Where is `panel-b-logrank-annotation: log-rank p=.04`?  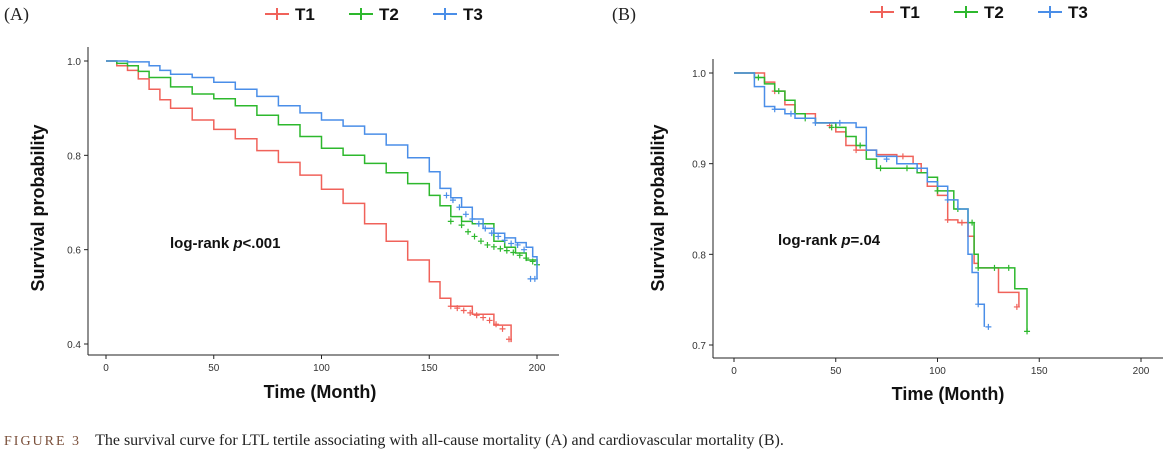 panel-b-logrank-annotation: log-rank p=.04 is located at coordinates (829, 240).